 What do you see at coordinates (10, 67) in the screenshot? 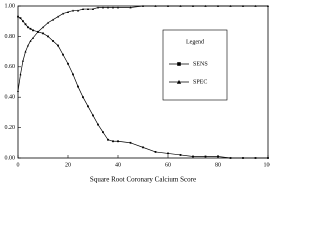
I see `y-tick-label: 0.60` at bounding box center [10, 67].